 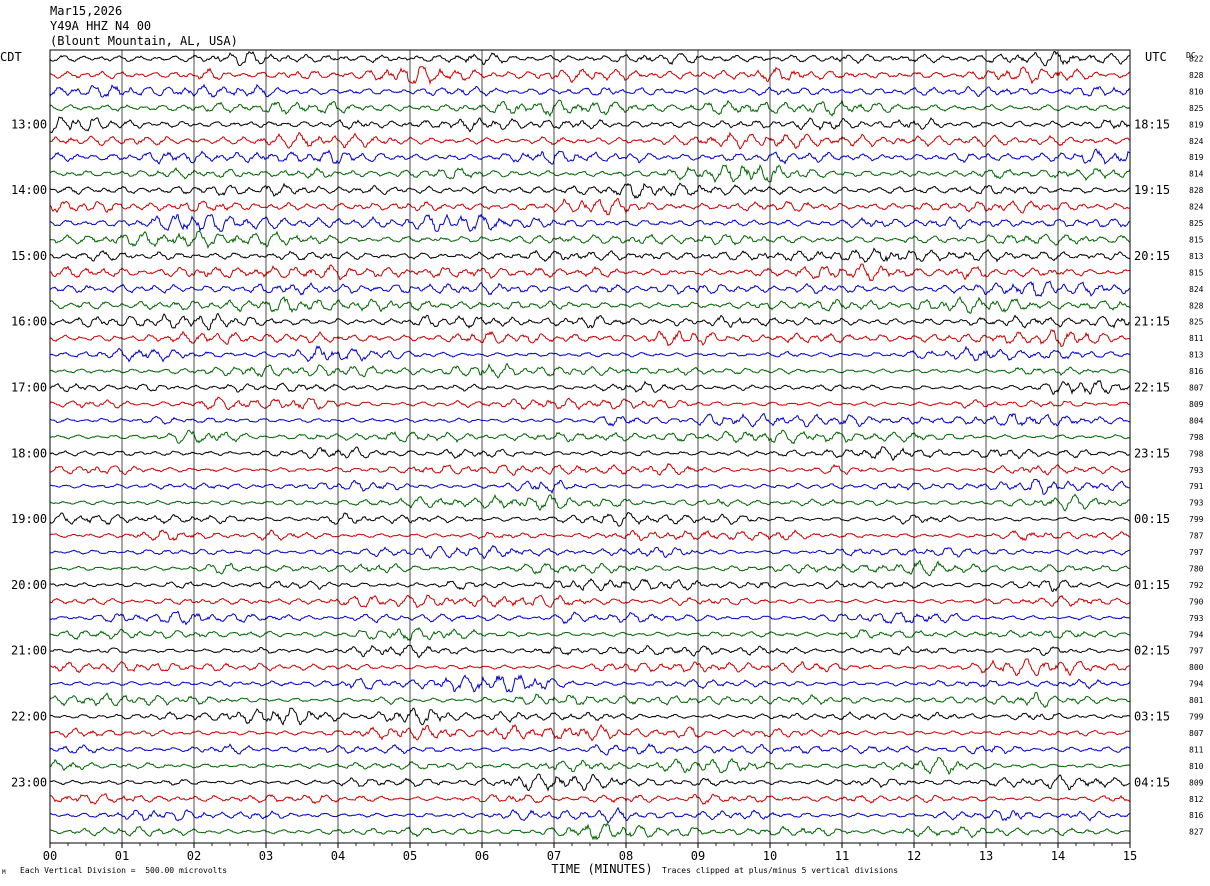 I want to click on left-timezone: CDT, so click(x=11, y=57).